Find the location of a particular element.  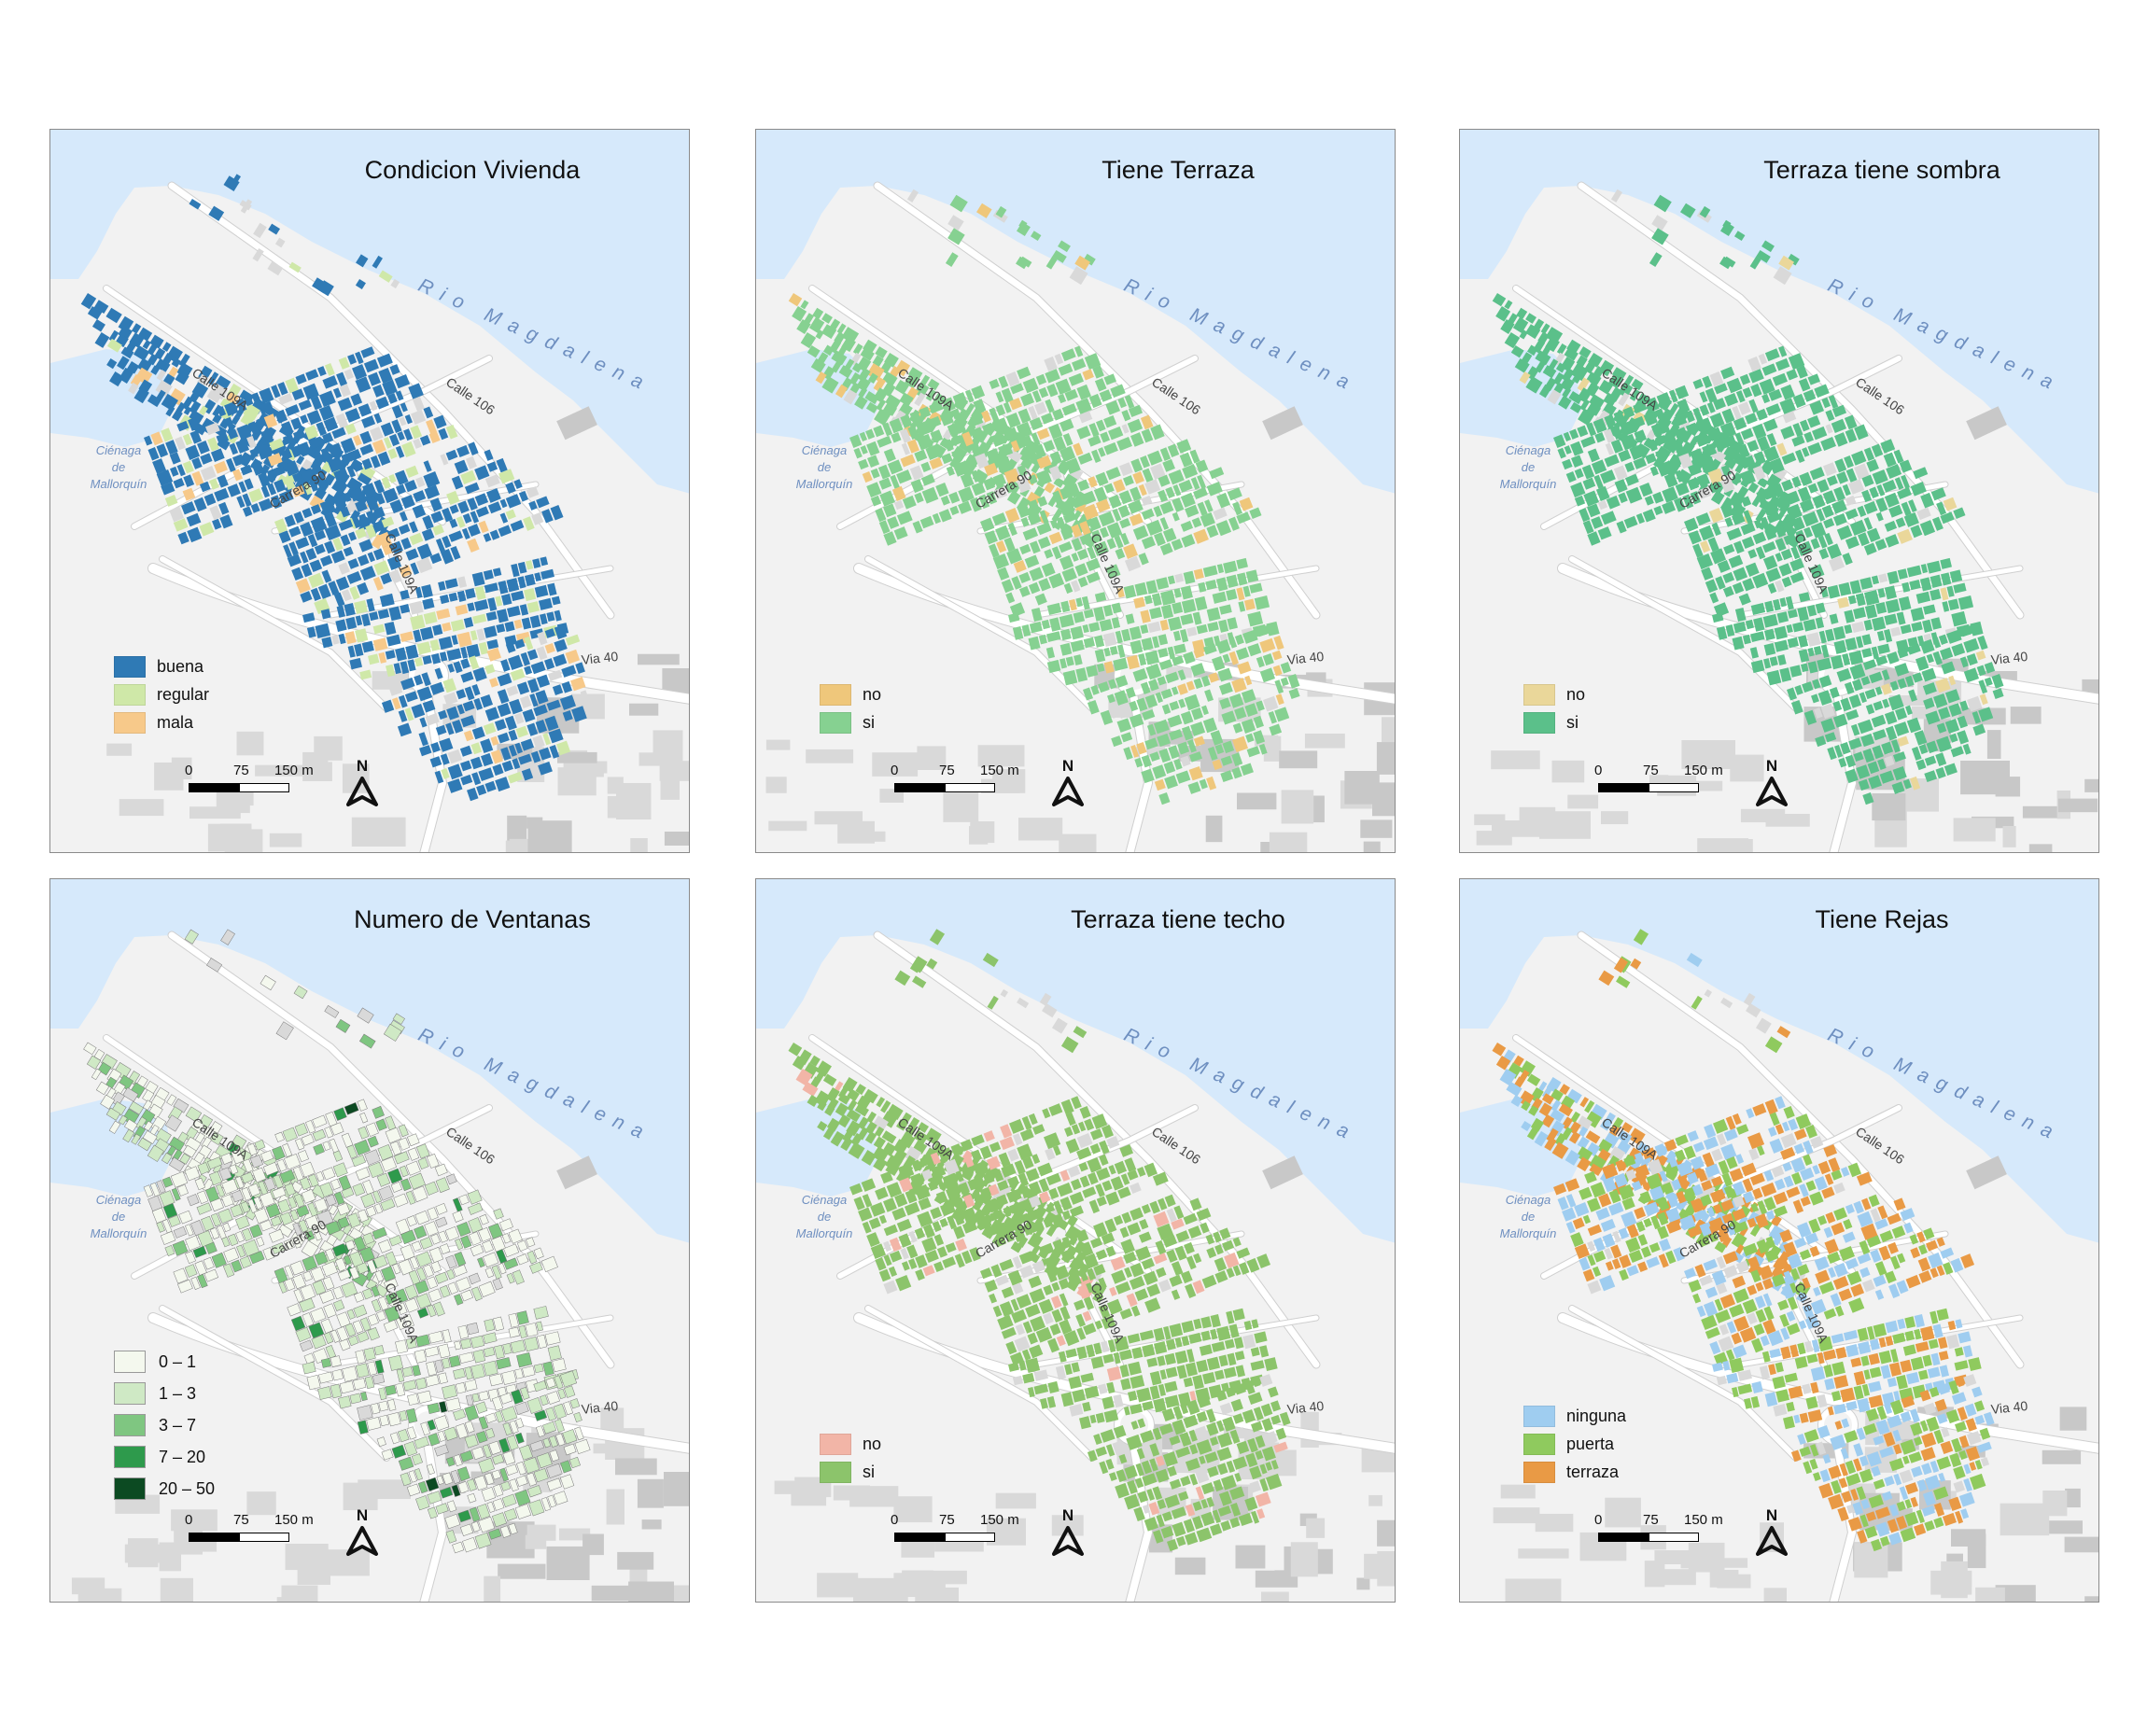

cienaga-label: Ciénaga de Mallorquín is located at coordinates (119, 467).